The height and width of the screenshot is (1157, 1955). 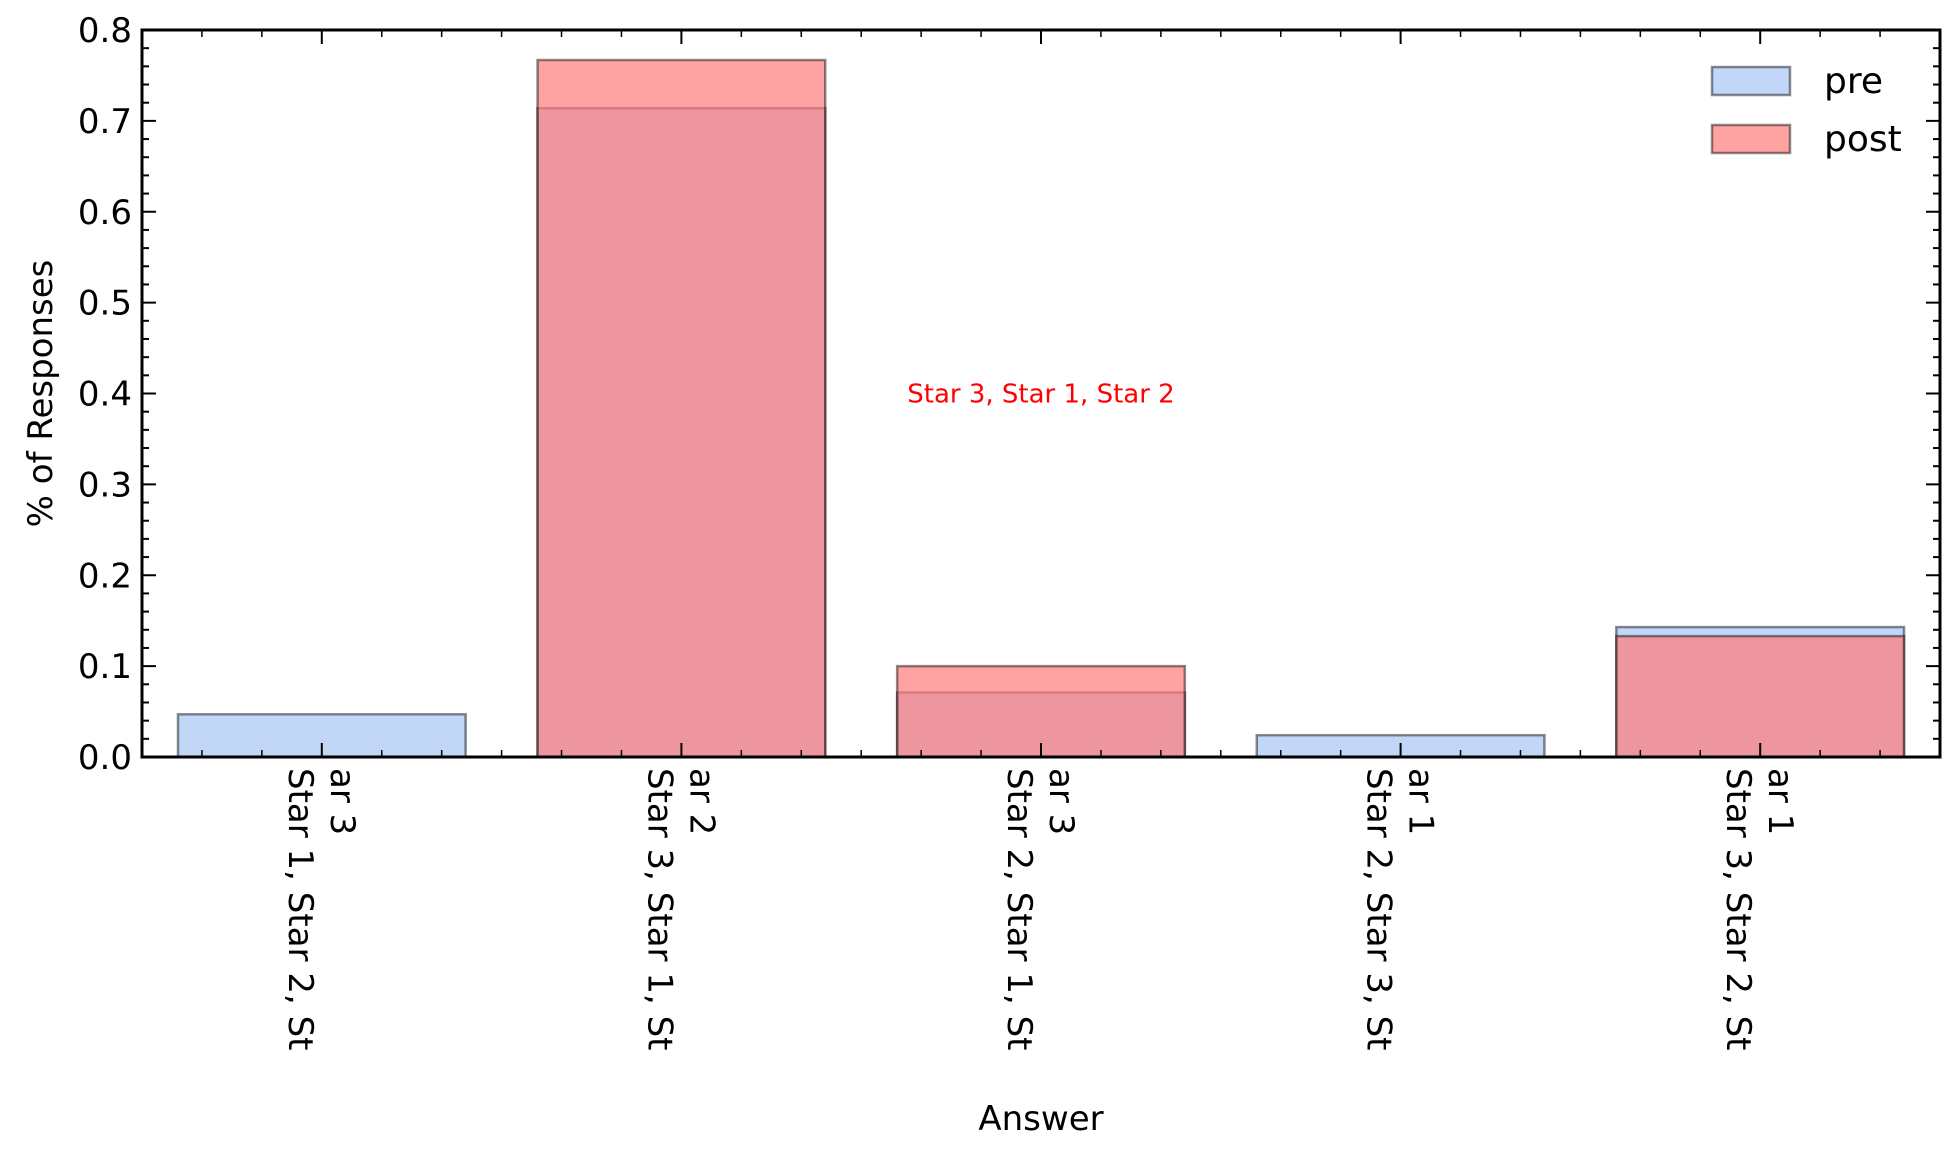 I want to click on y-axis-label: % of Responses, so click(x=41, y=394).